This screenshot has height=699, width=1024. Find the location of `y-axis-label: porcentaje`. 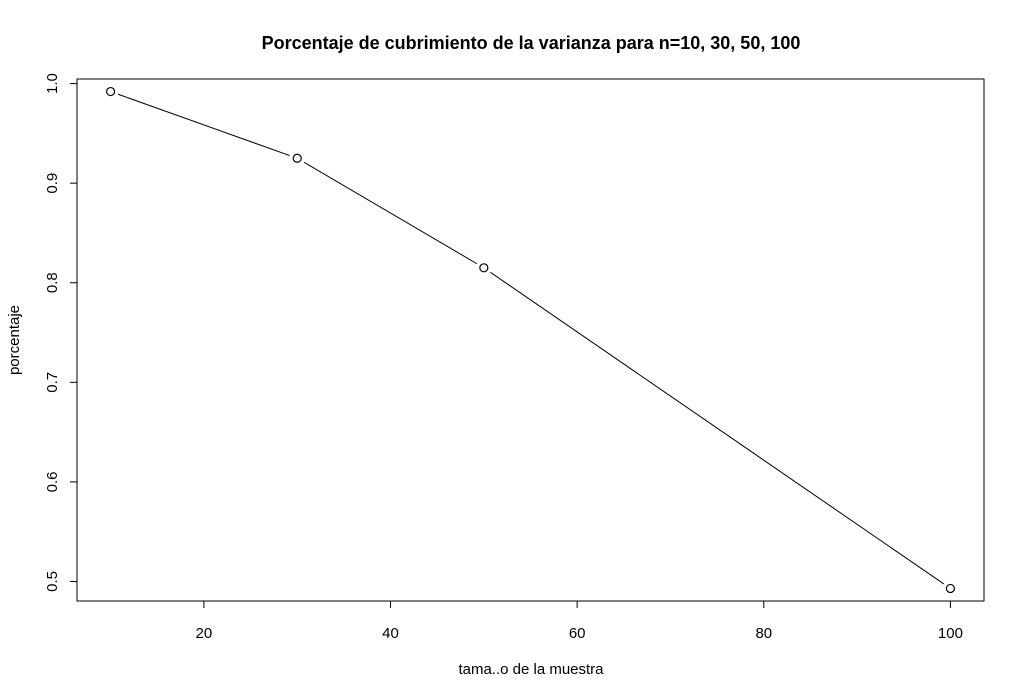

y-axis-label: porcentaje is located at coordinates (14, 340).